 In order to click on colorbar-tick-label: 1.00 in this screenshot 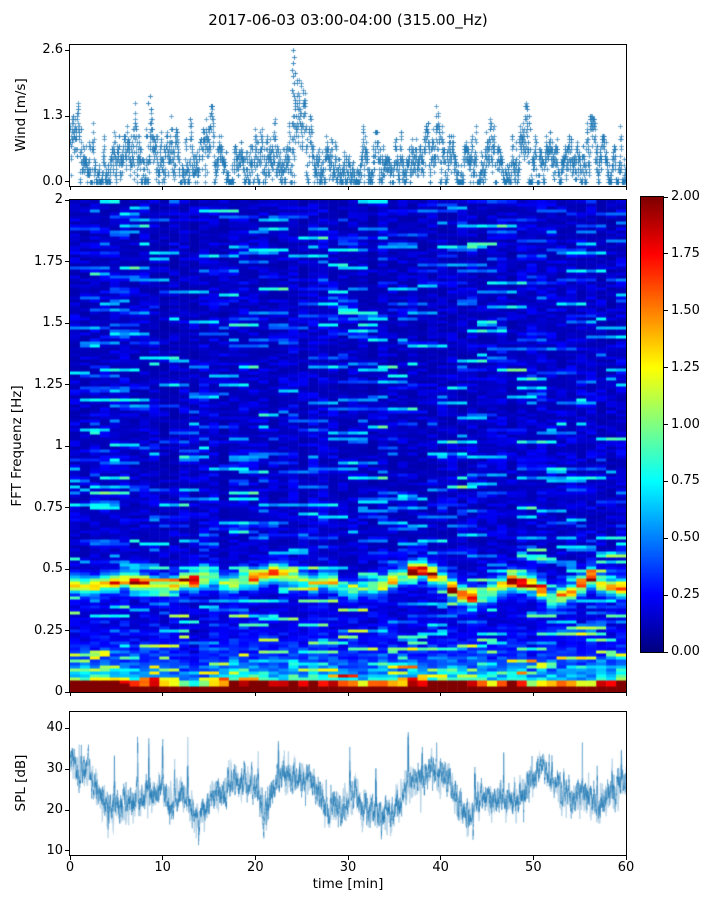, I will do `click(685, 424)`.